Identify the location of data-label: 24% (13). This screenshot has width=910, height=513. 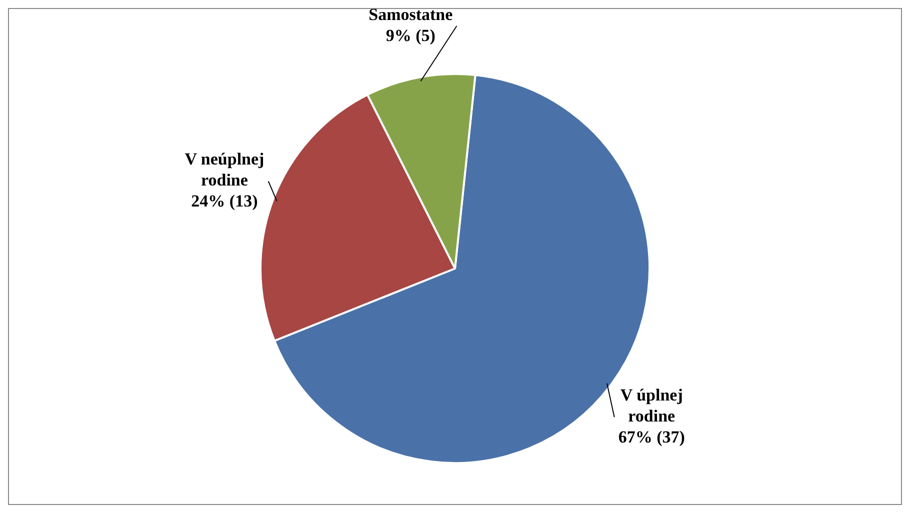
(224, 201).